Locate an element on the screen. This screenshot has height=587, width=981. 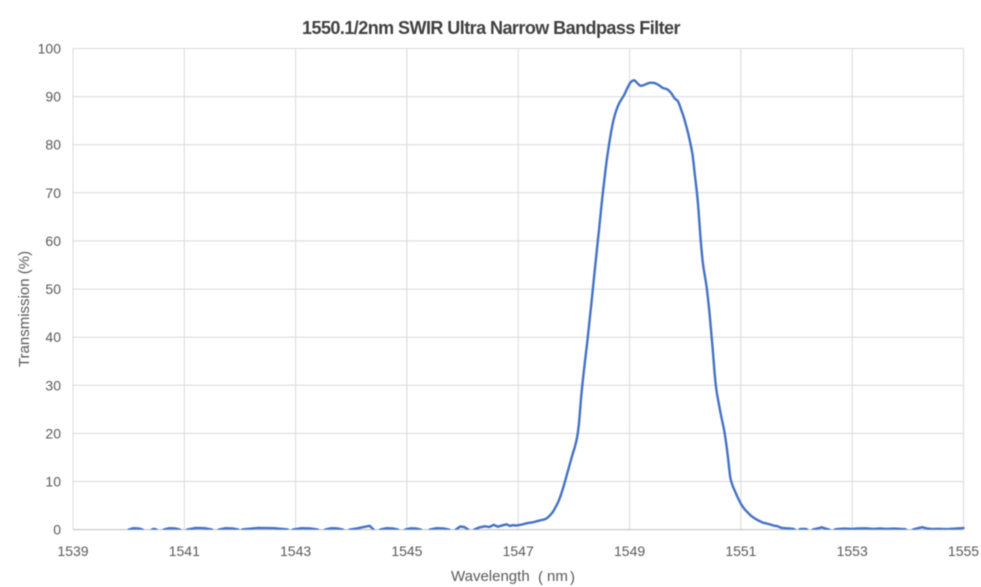
svg-text: Wavelength is located at coordinates (490, 576).